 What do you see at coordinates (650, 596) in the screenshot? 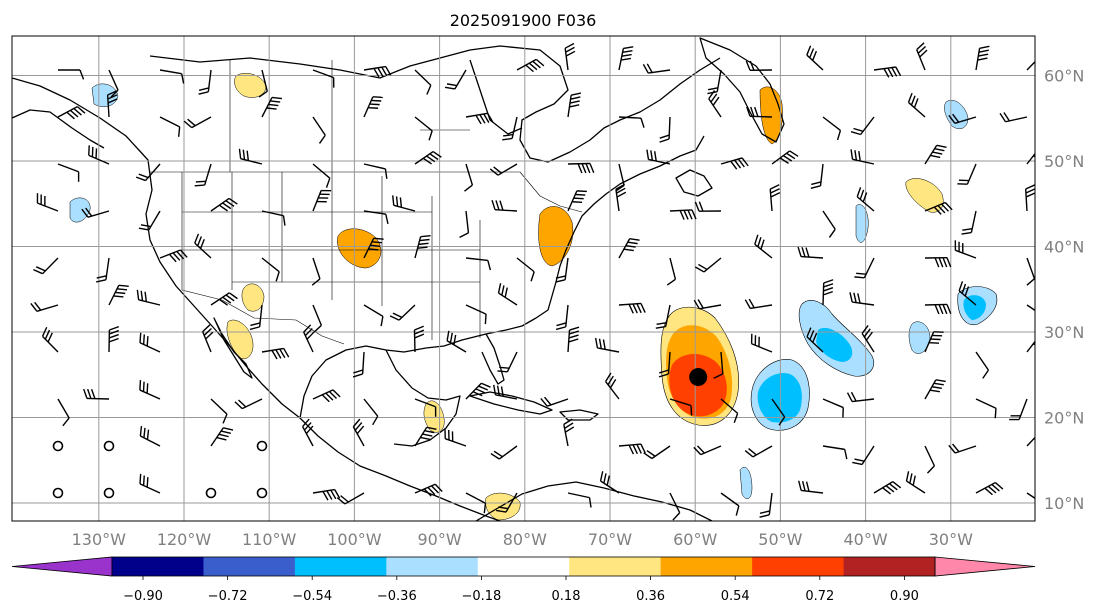
I see `colorbar-tick-label: 0.36` at bounding box center [650, 596].